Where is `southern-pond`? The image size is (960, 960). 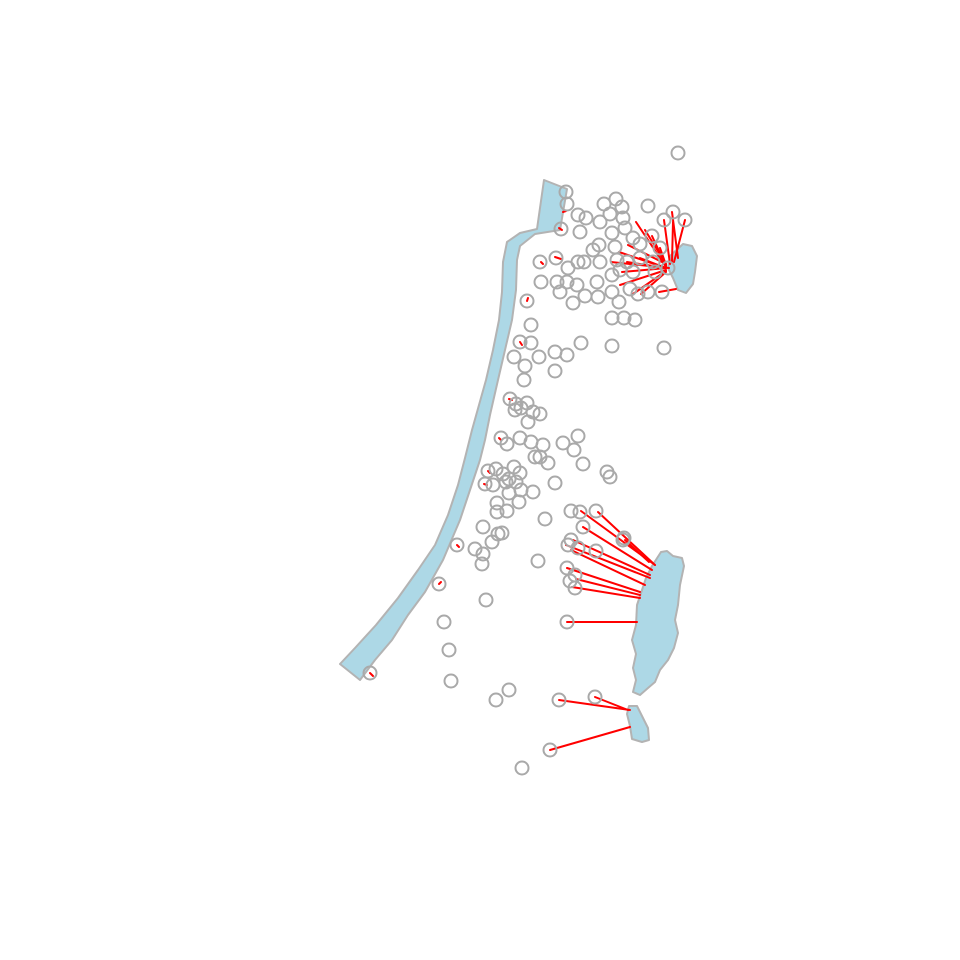
southern-pond is located at coordinates (638, 724).